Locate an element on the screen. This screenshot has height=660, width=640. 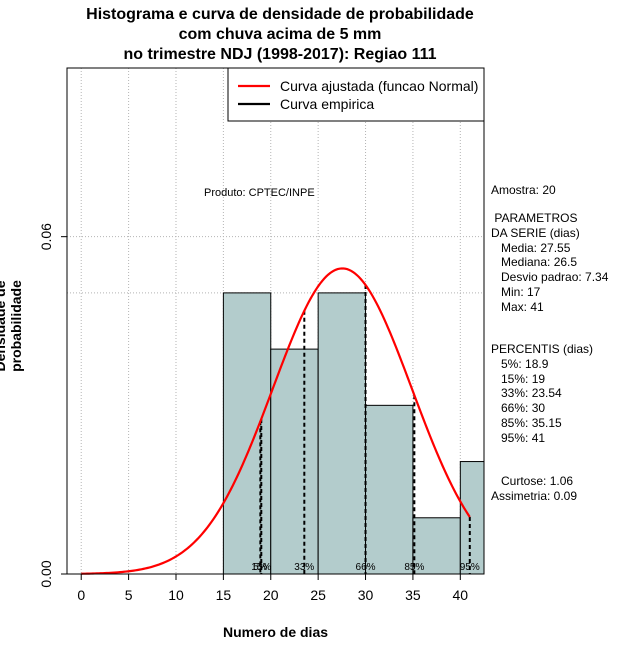
legend-label-fit: Curva ajustada (funcao Normal) is located at coordinates (379, 86).